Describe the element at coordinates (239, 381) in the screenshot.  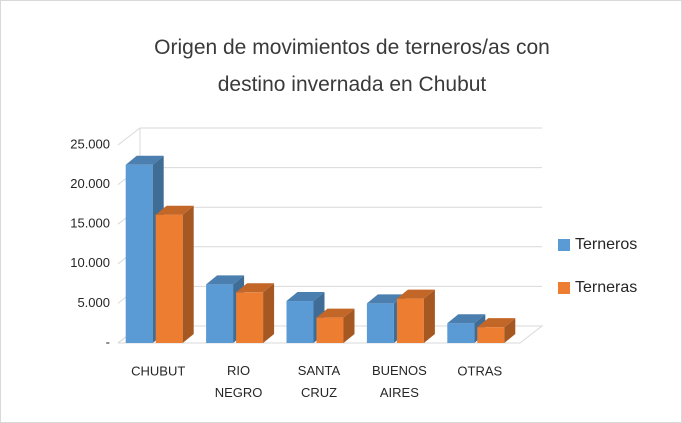
I see `x-tick-label: RIO NEGRO` at that location.